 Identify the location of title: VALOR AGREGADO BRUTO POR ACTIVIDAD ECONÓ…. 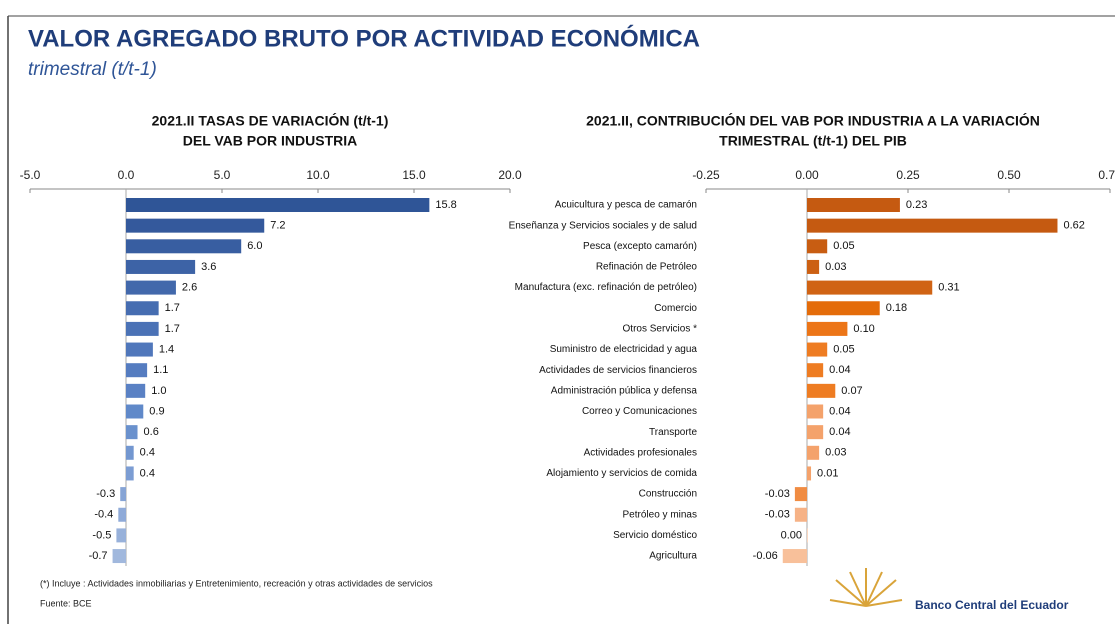
(364, 38).